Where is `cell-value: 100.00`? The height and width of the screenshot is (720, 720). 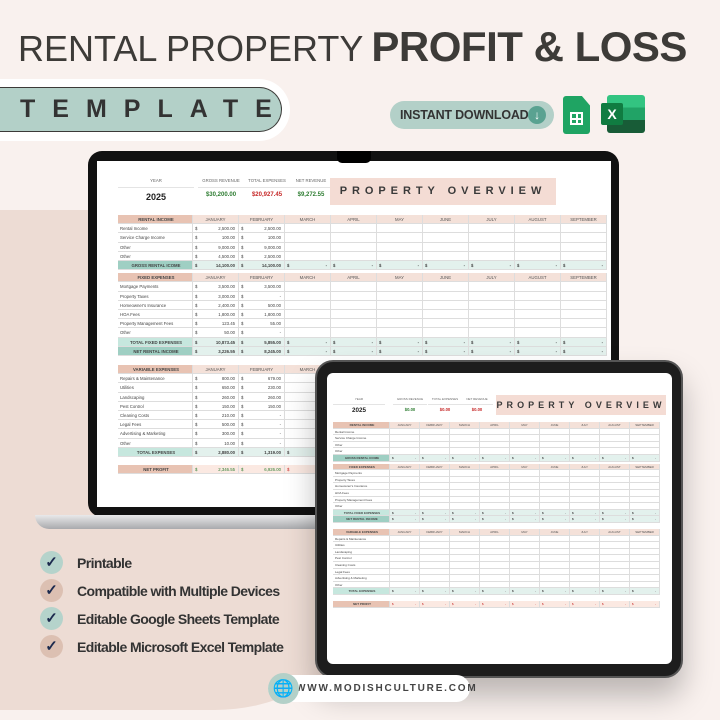 cell-value: 100.00 is located at coordinates (274, 238).